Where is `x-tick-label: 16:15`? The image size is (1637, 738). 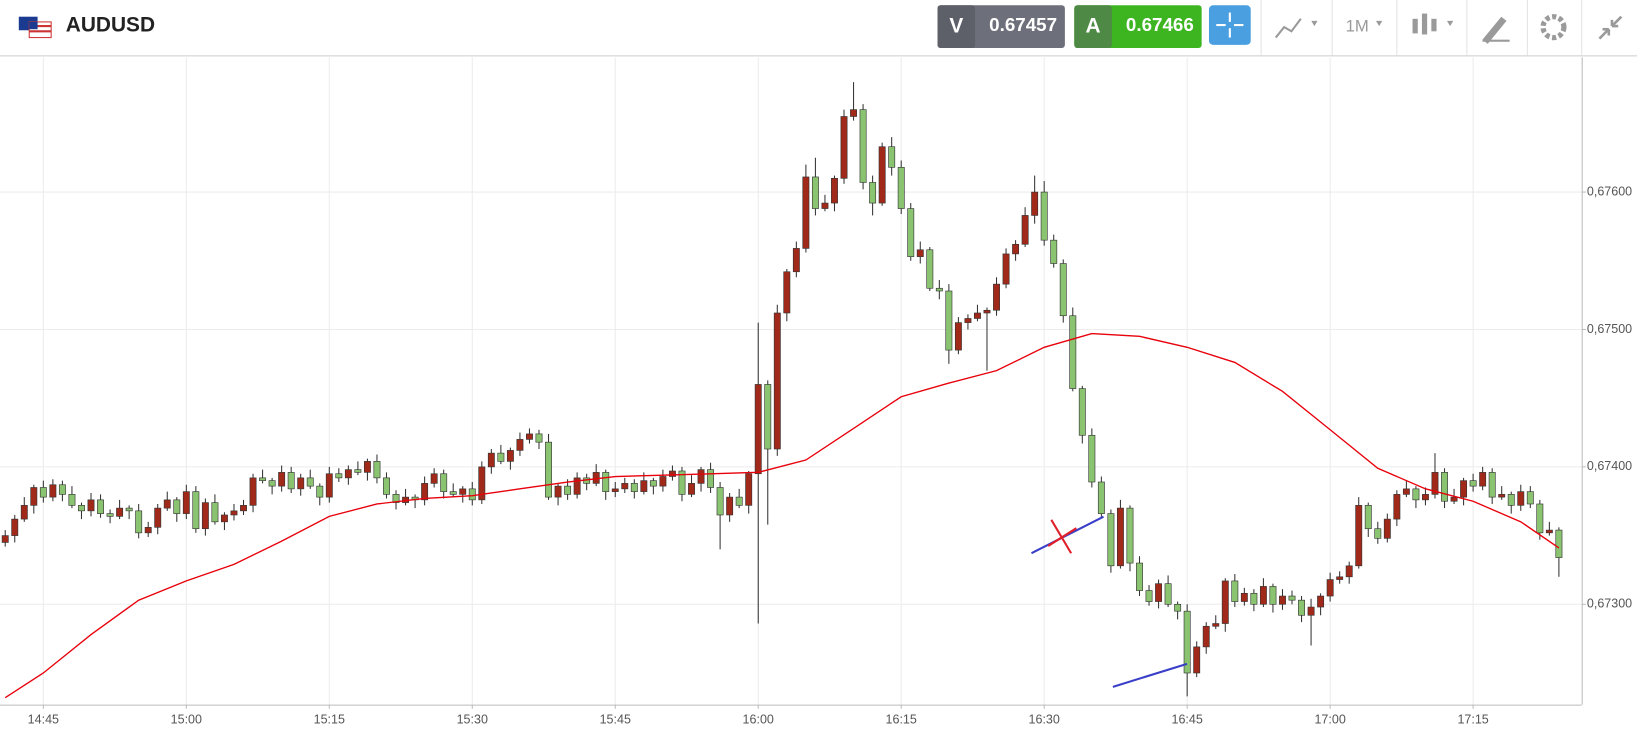
x-tick-label: 16:15 is located at coordinates (901, 720).